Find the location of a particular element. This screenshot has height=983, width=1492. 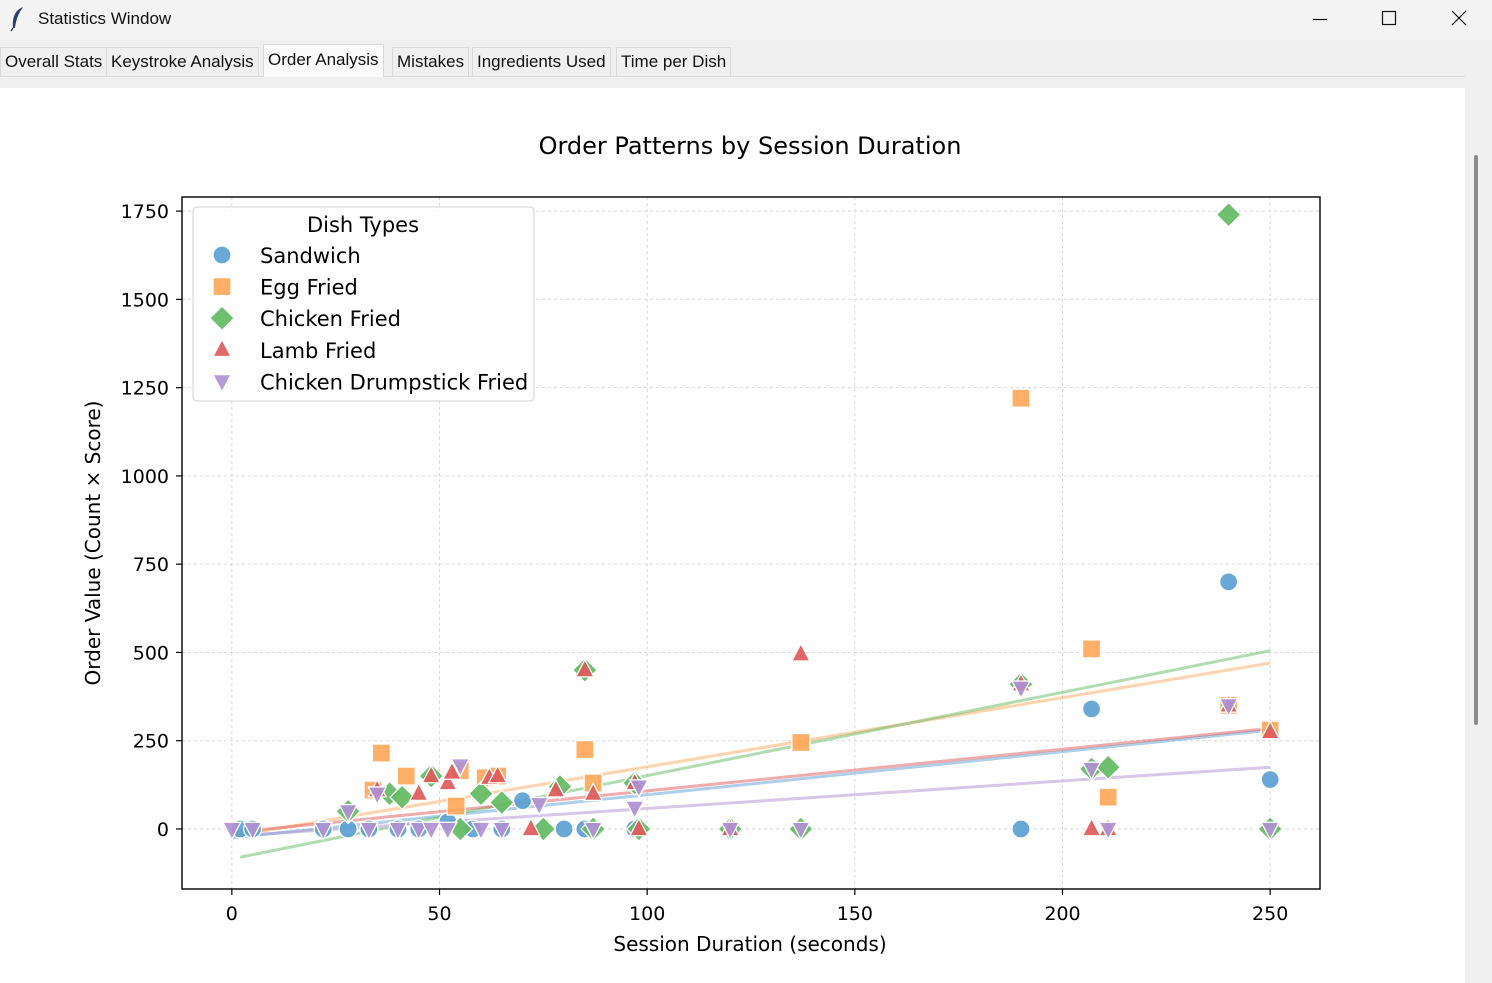

tab-overall-stats: Overall Stats is located at coordinates (54, 61).